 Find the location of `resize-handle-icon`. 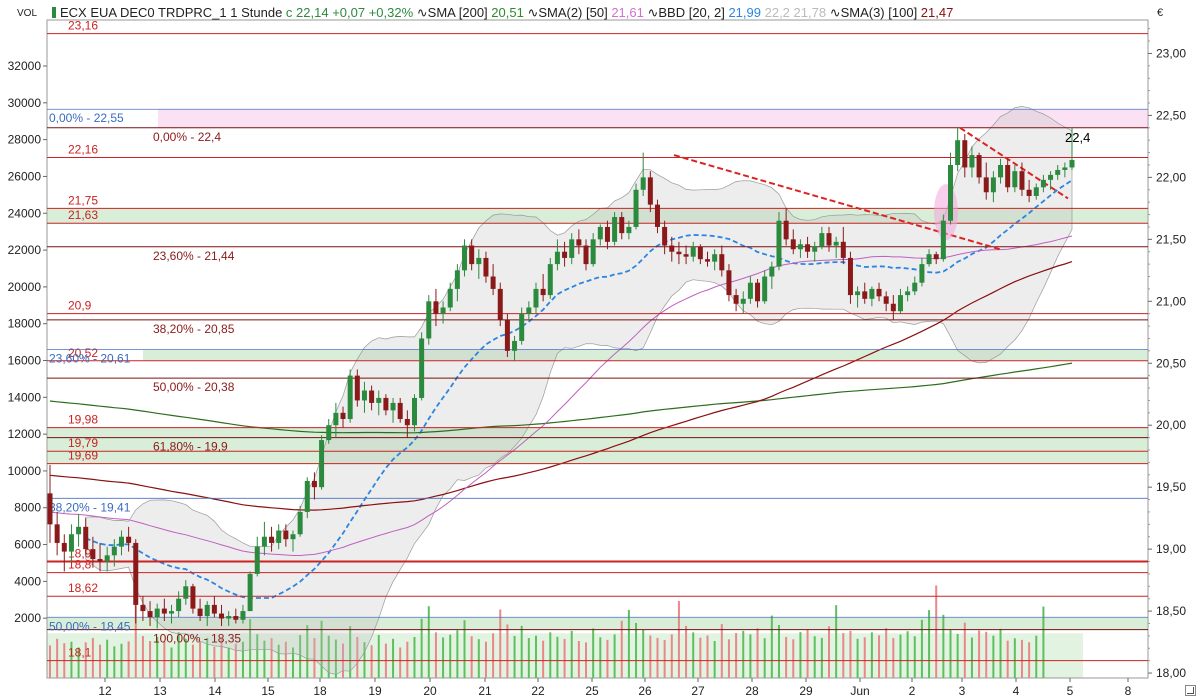

resize-handle-icon is located at coordinates (1190, 690).